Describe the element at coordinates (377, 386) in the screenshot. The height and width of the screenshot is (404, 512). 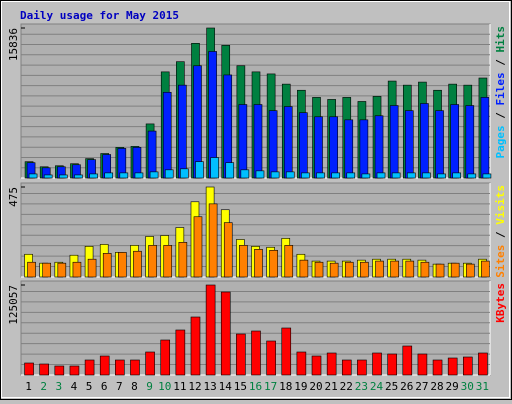
I see `x-tick-label: 24` at that location.